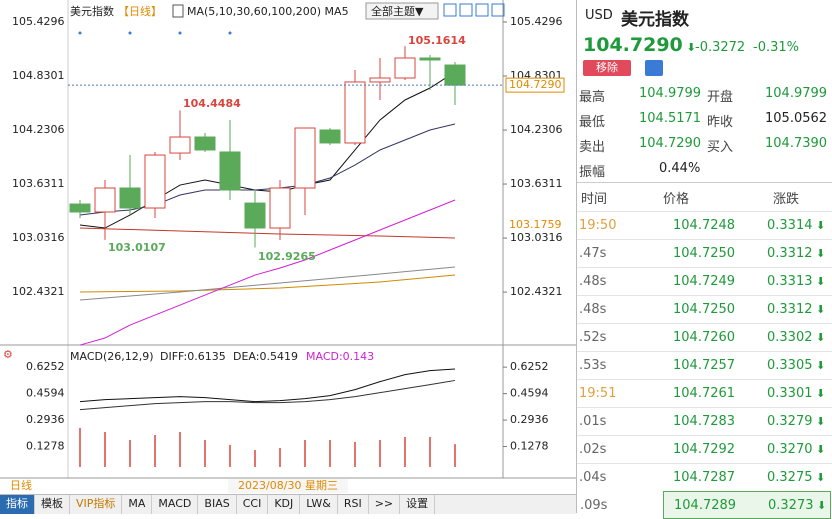 The height and width of the screenshot is (519, 832). I want to click on y-tick-label-right: 104.2306, so click(536, 129).